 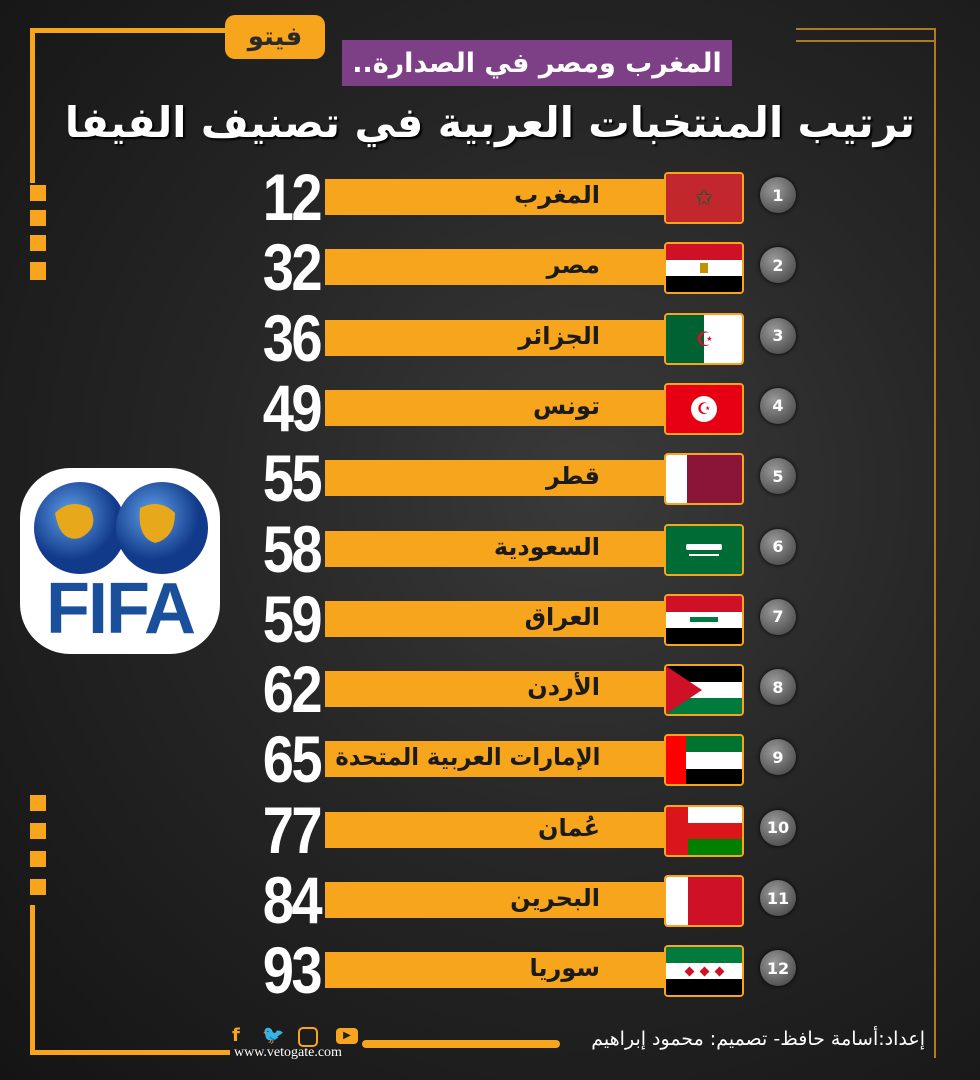 What do you see at coordinates (569, 827) in the screenshot?
I see `country-name: عُمان` at bounding box center [569, 827].